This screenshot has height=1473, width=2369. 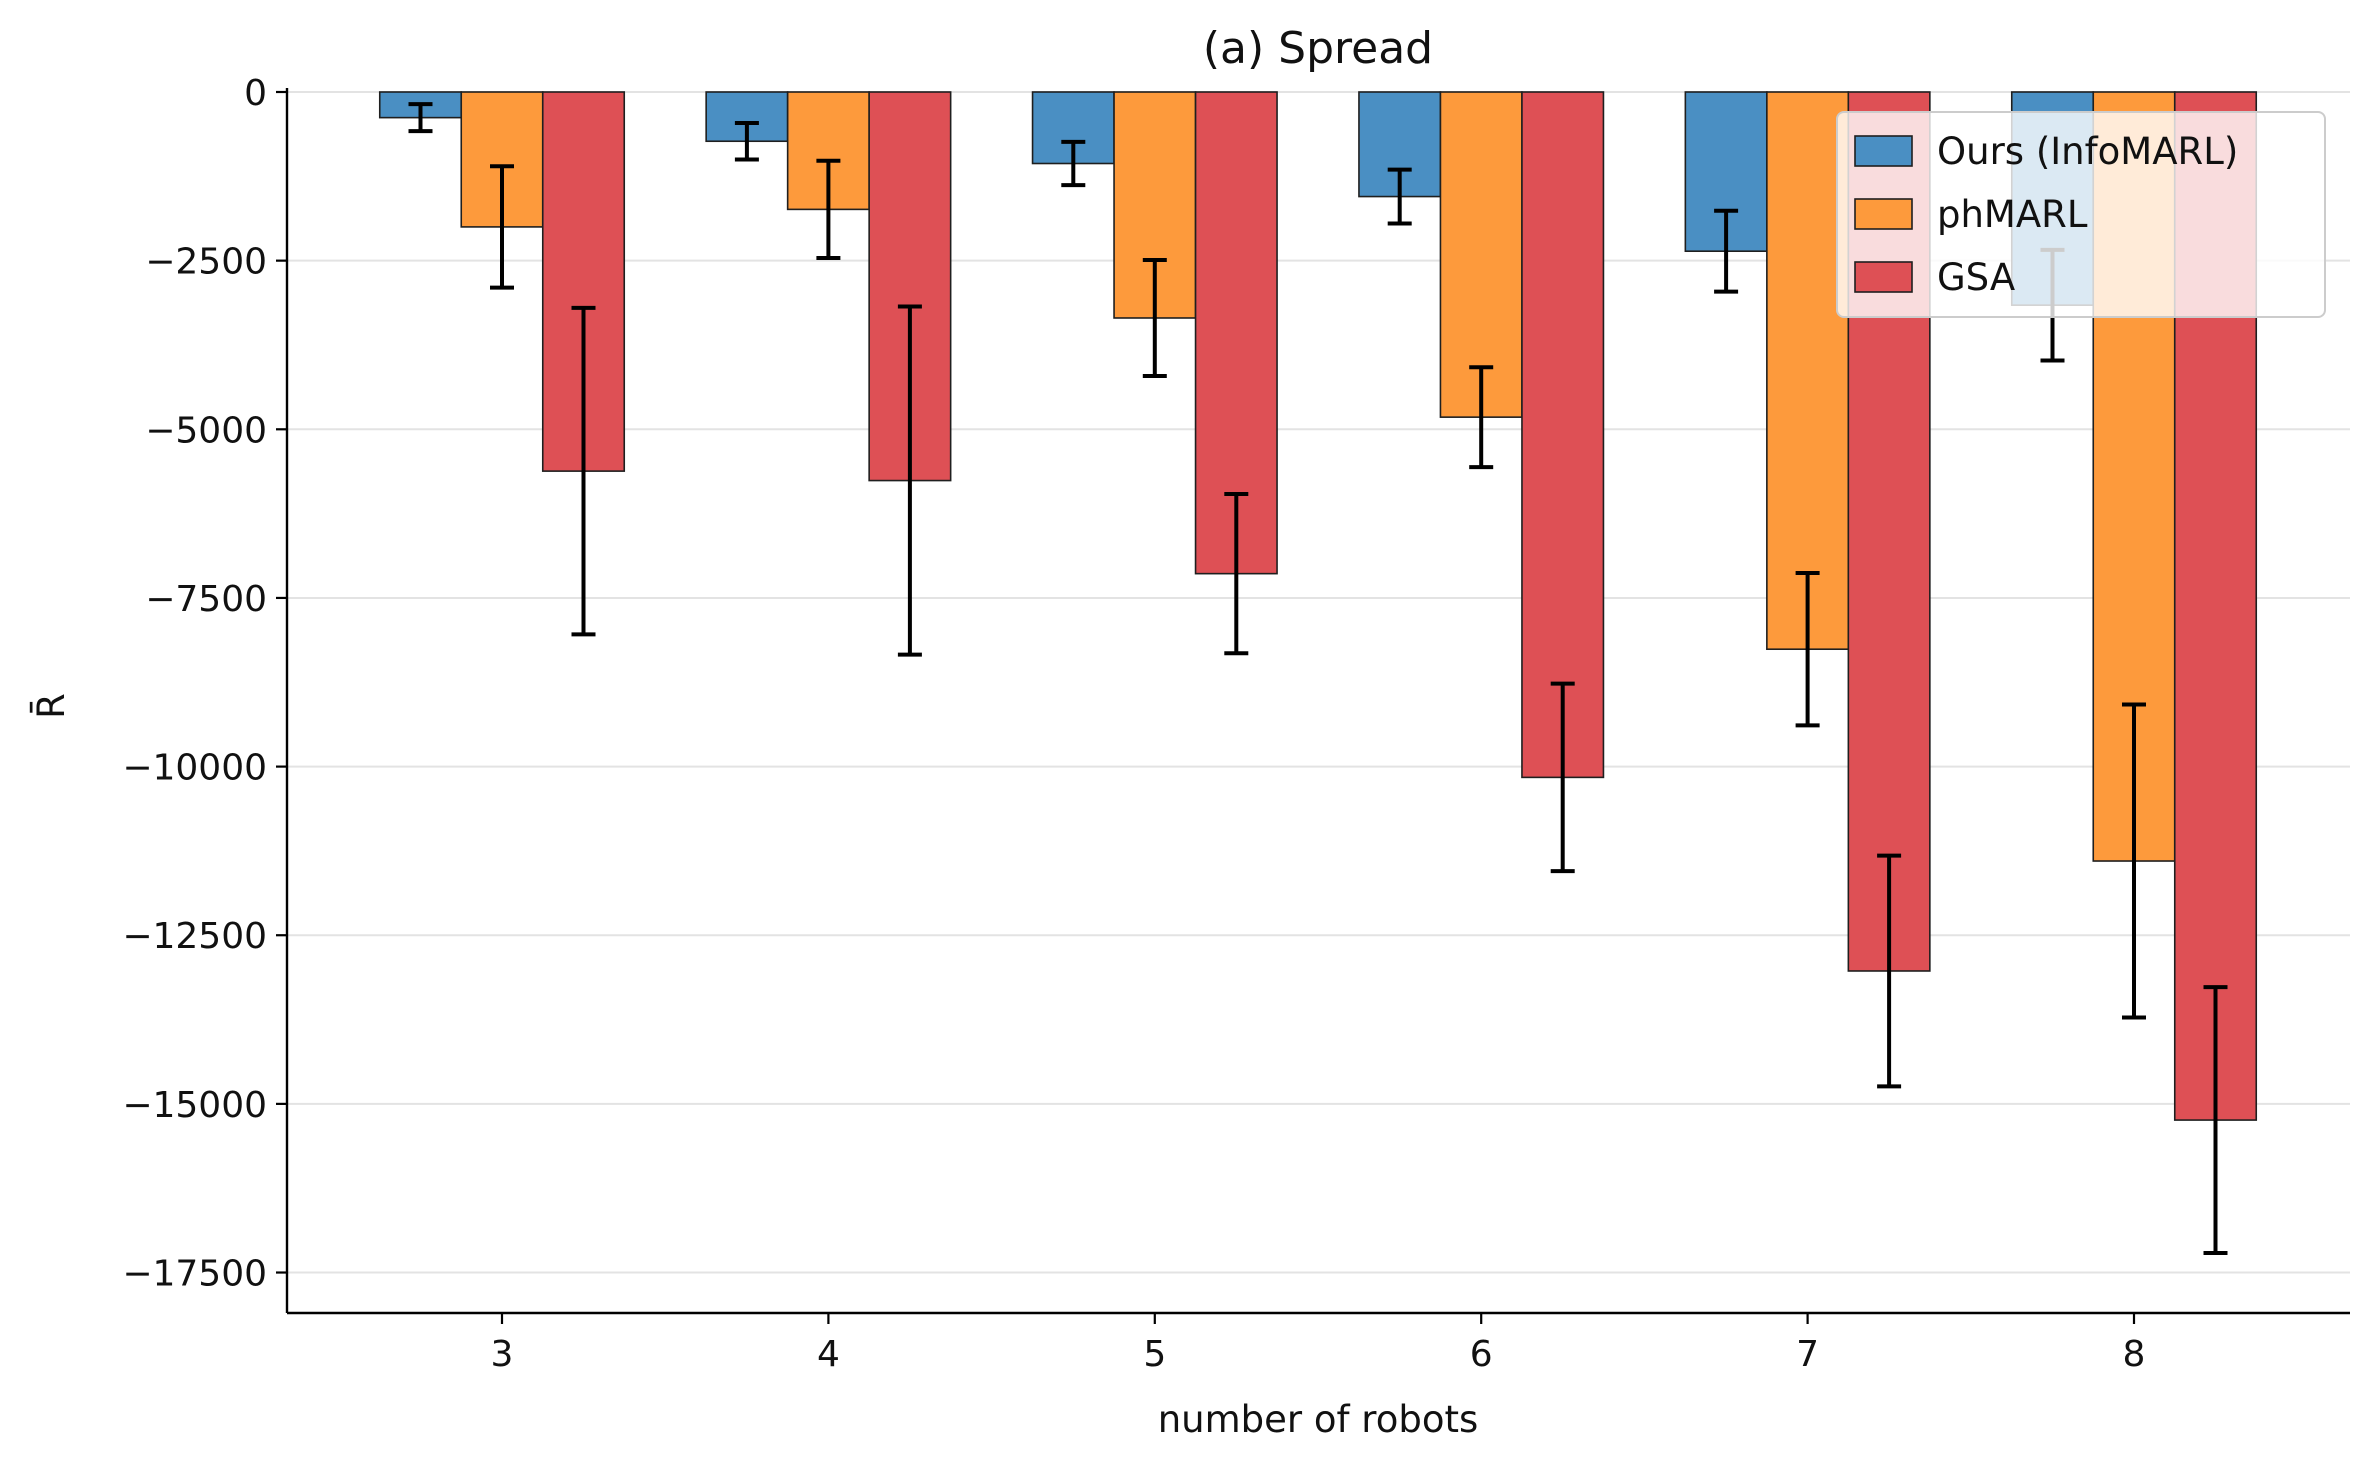 What do you see at coordinates (2012, 214) in the screenshot?
I see `legend-label: phMARL` at bounding box center [2012, 214].